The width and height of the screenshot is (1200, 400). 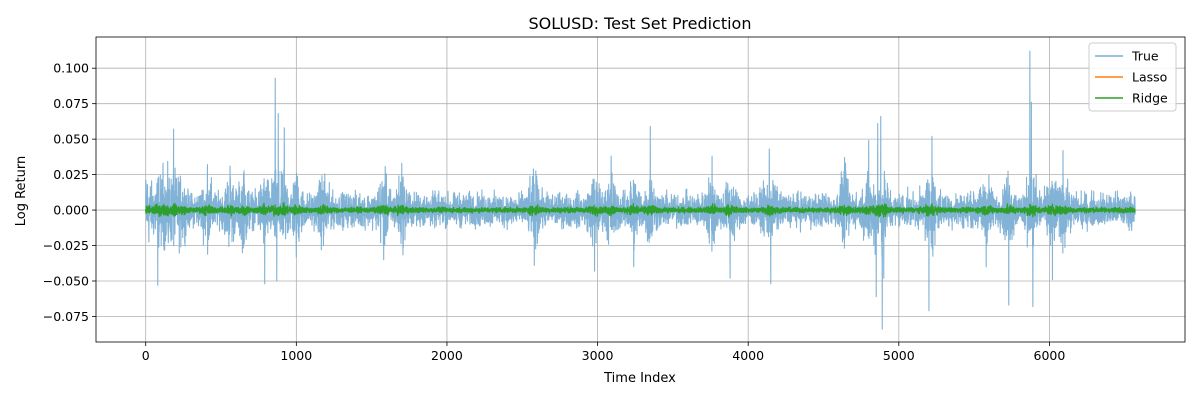 I want to click on x-tick-label: 2000, so click(x=447, y=355).